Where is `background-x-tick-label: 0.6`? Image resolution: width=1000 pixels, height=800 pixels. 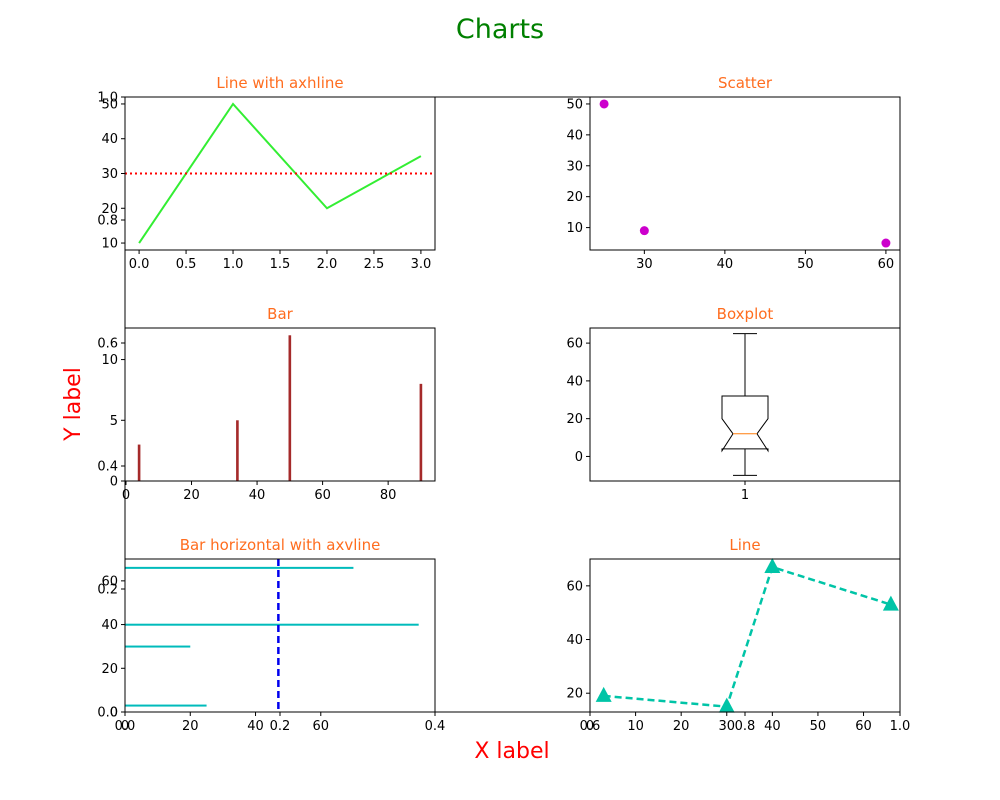
background-x-tick-label: 0.6 is located at coordinates (590, 726).